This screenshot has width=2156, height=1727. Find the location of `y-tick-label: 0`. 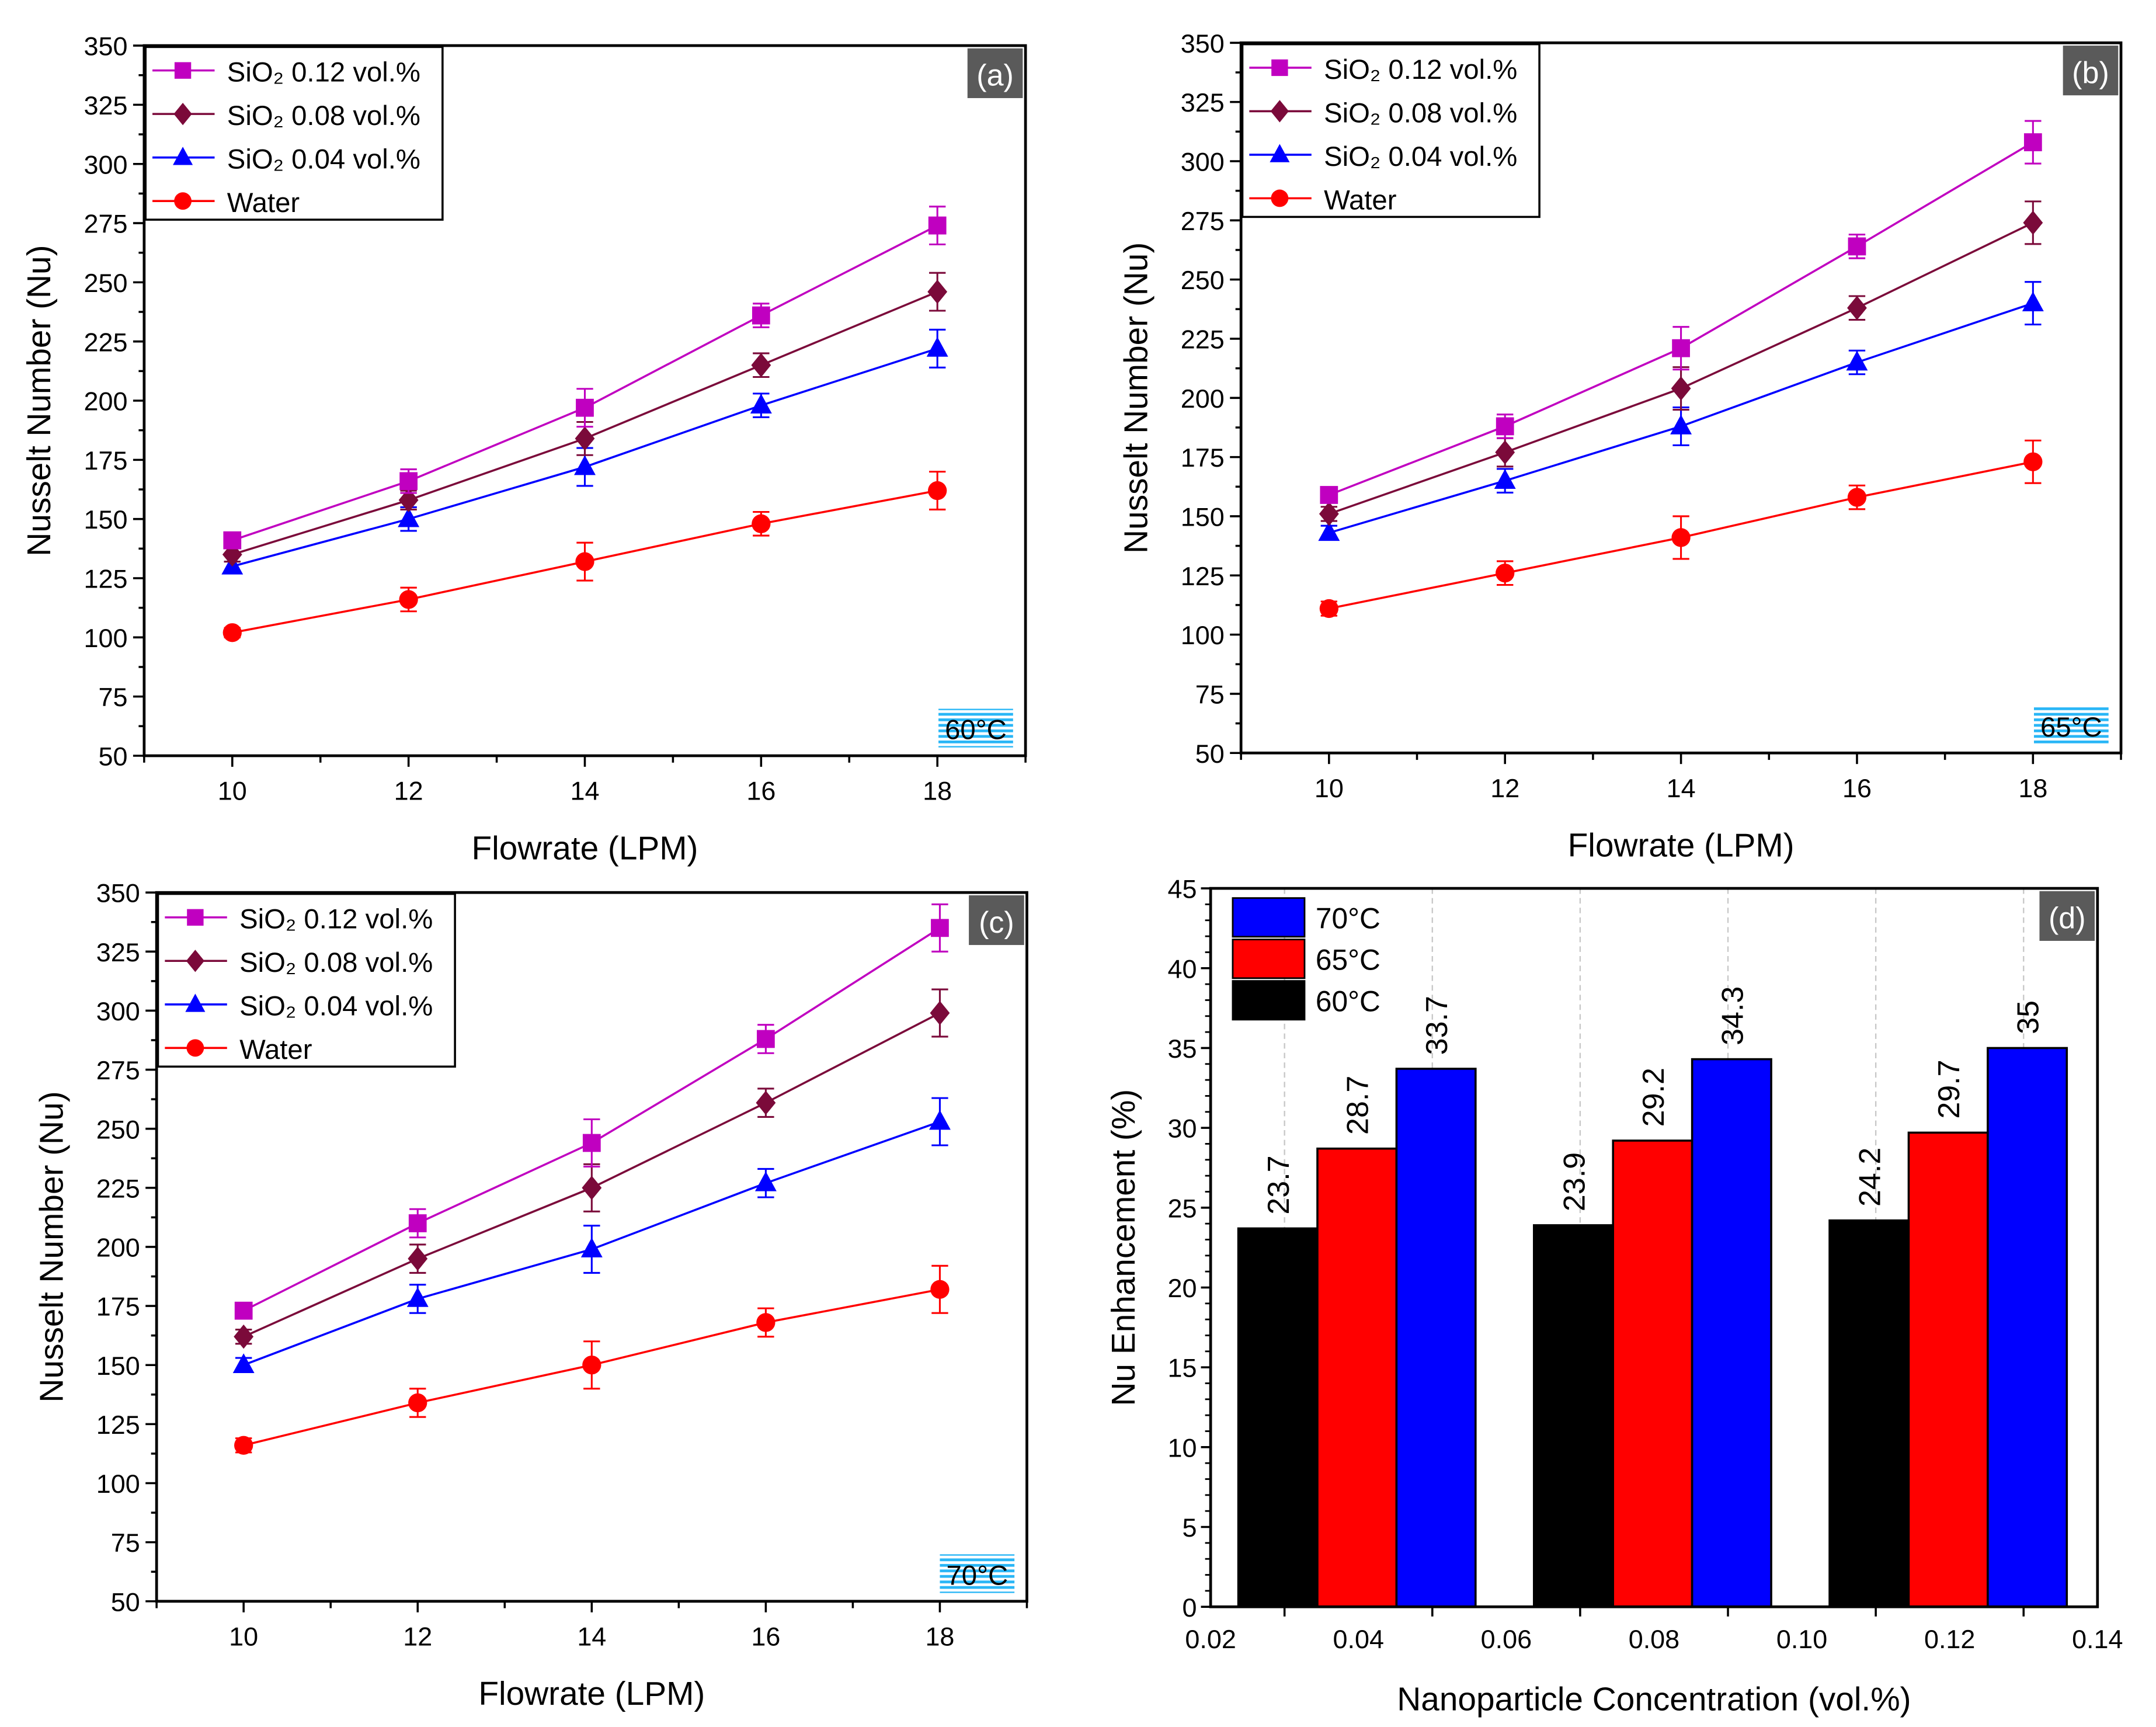

y-tick-label: 0 is located at coordinates (1189, 1607).